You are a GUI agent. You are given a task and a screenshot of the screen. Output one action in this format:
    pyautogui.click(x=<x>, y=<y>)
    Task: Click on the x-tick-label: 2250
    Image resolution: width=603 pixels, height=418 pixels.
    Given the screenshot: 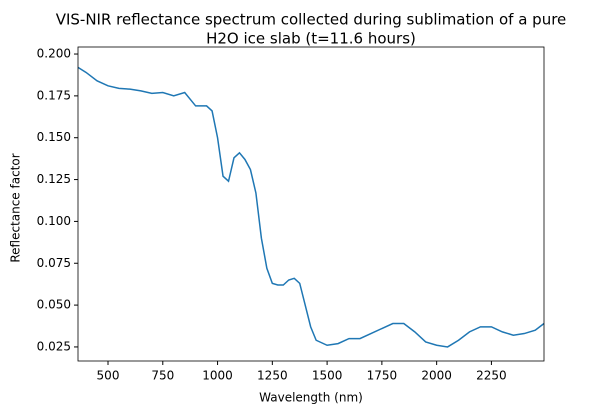 What is the action you would take?
    pyautogui.click(x=491, y=376)
    